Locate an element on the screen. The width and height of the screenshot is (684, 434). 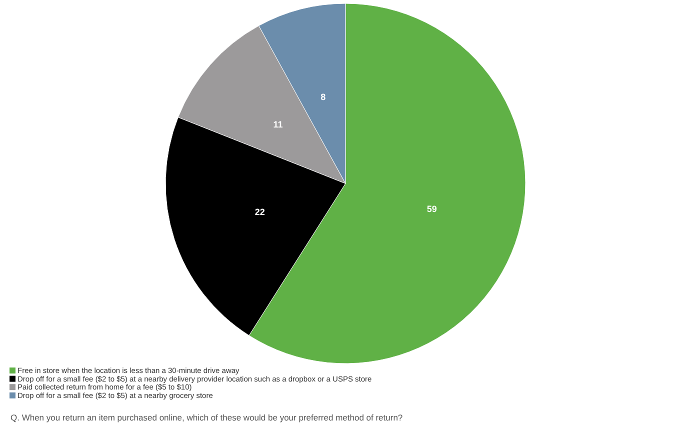
data-label: 22 is located at coordinates (259, 211).